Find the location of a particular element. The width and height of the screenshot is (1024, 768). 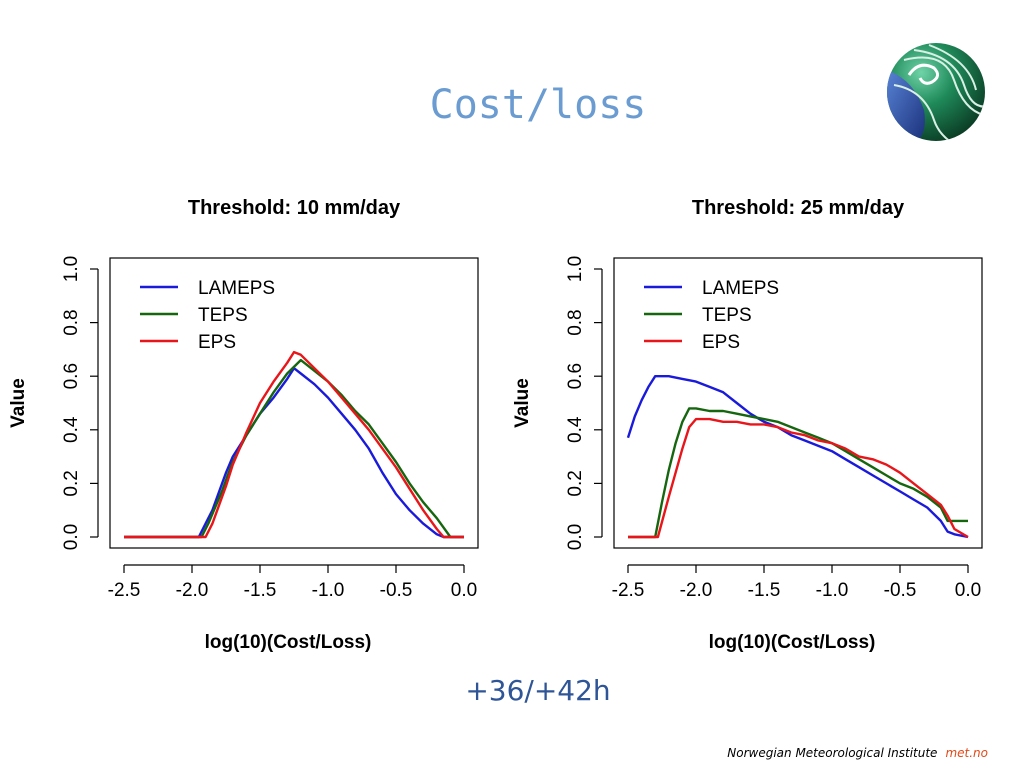

met-logo-icon is located at coordinates (936, 92).